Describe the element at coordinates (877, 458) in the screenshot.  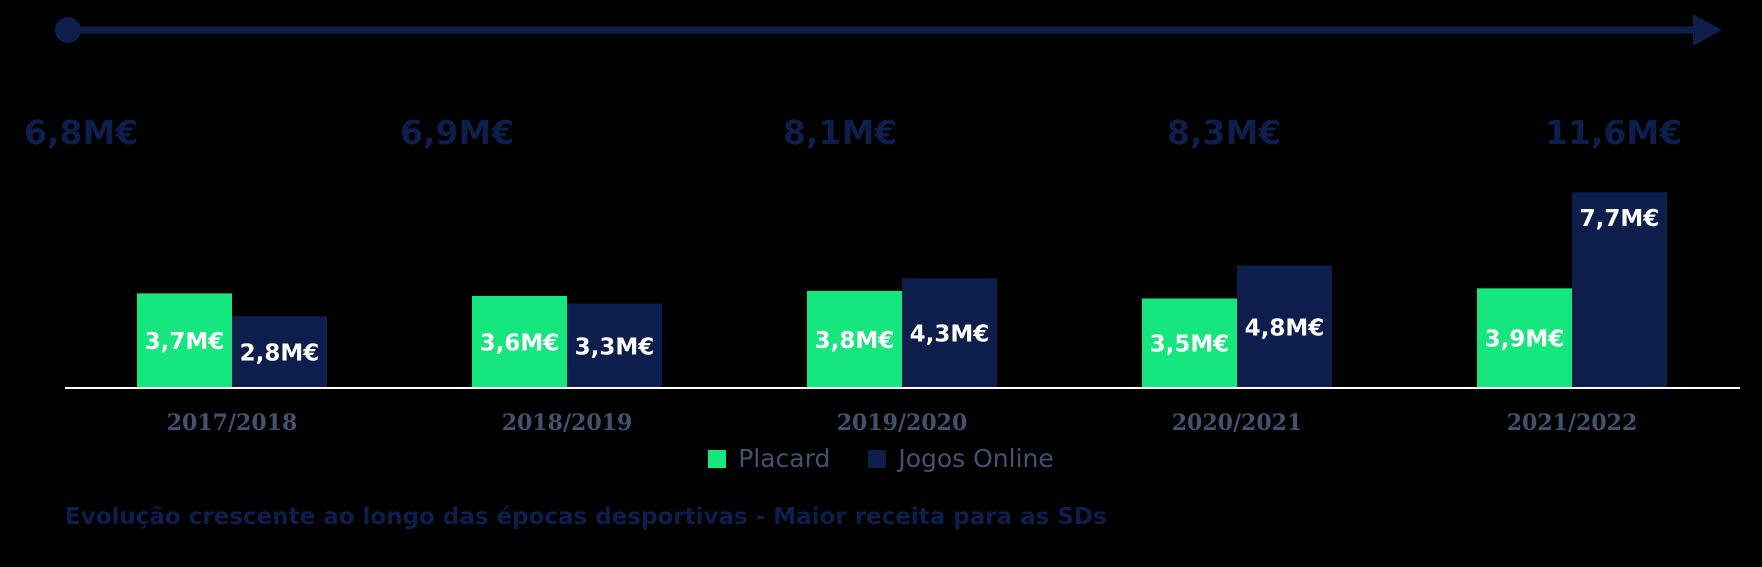
I see `legend-swatch-jogos-online` at that location.